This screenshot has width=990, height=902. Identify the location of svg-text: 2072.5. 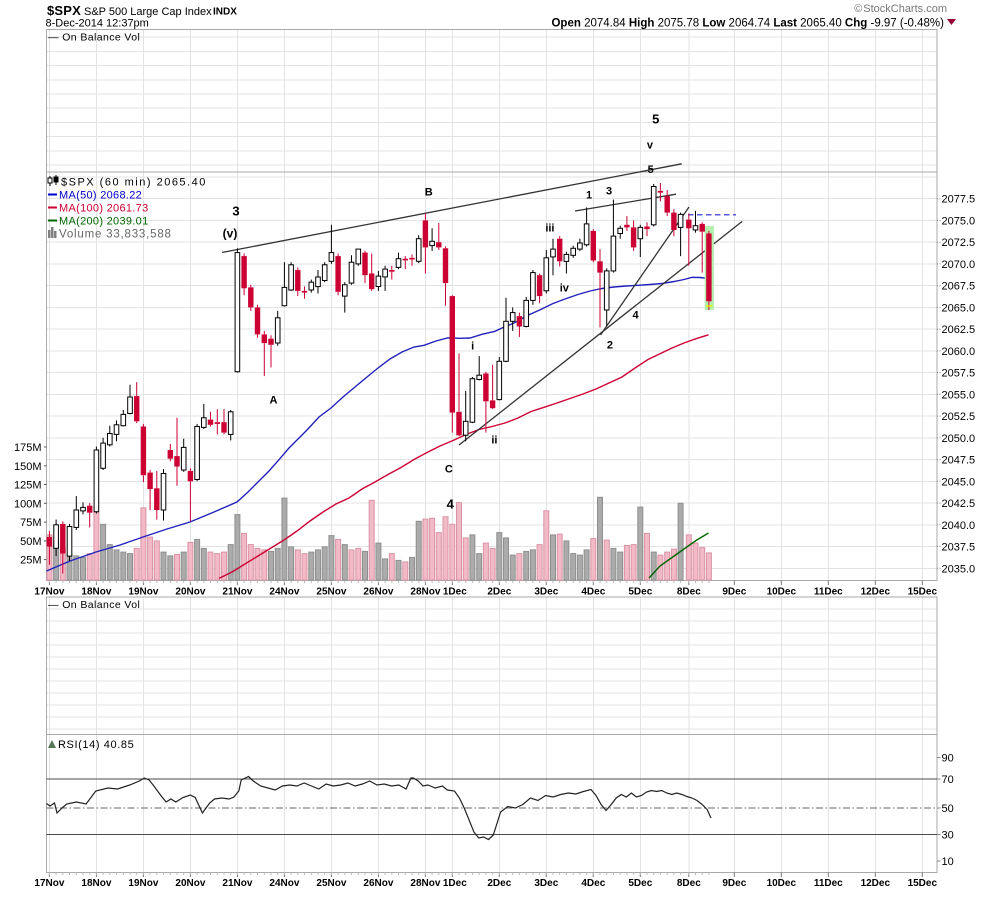
(959, 243).